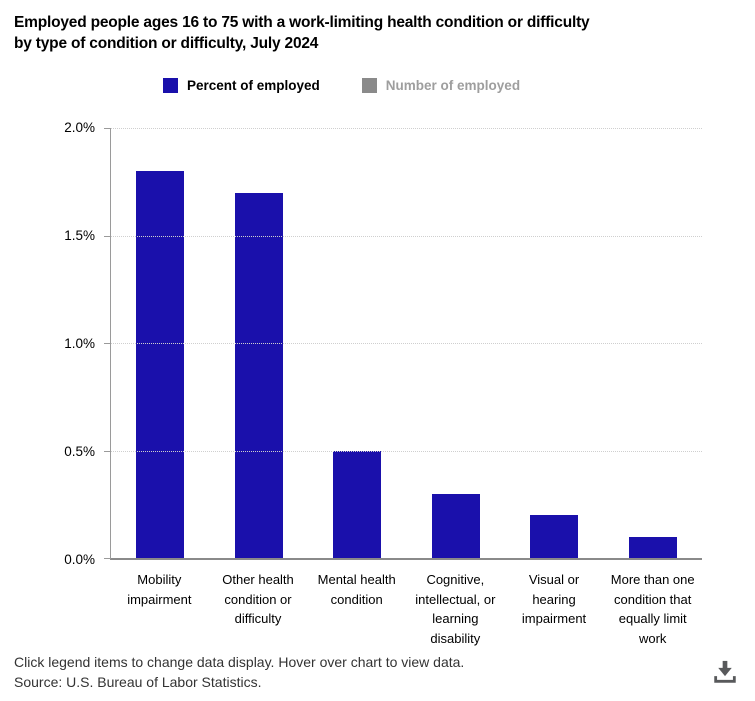 The width and height of the screenshot is (755, 701). I want to click on download-icon, so click(725, 671).